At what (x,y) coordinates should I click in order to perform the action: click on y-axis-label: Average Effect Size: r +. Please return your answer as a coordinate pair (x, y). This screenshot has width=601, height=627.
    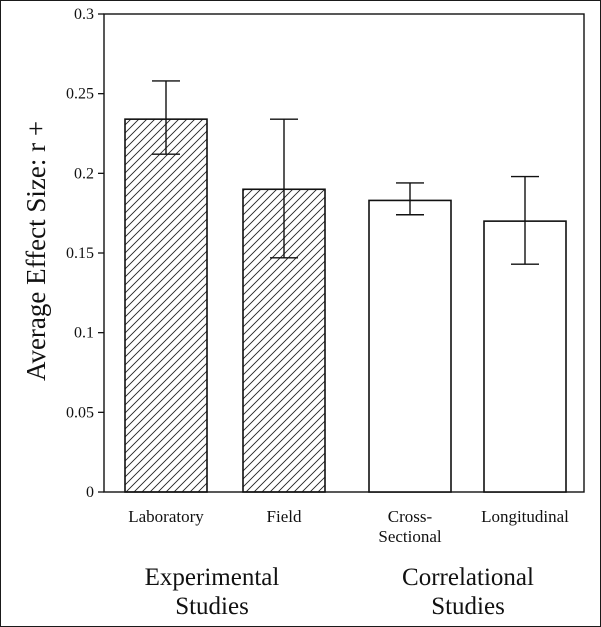
    Looking at the image, I should click on (36, 251).